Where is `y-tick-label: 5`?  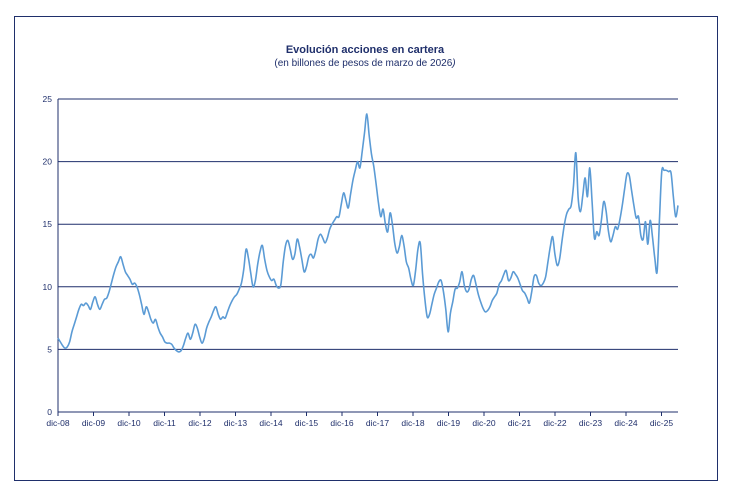 y-tick-label: 5 is located at coordinates (49, 349).